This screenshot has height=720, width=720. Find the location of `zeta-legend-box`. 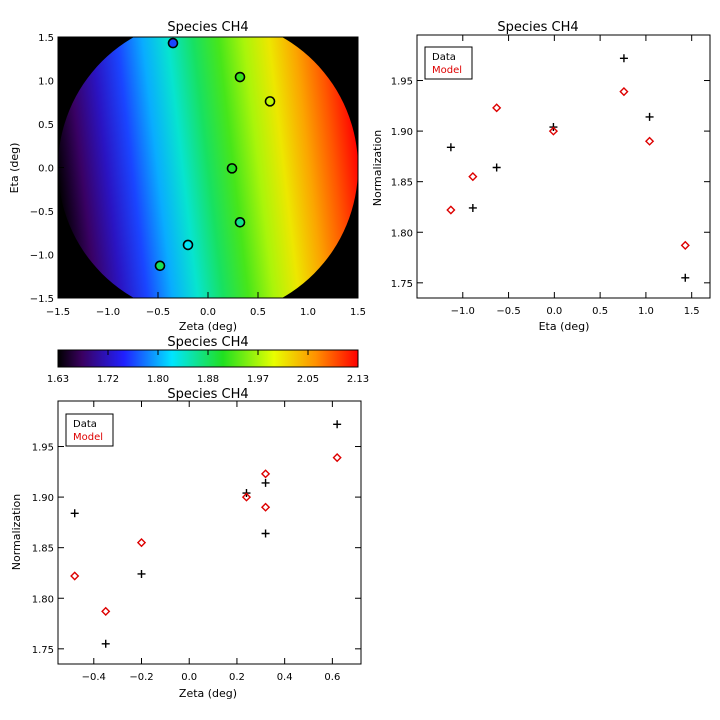

zeta-legend-box is located at coordinates (89, 430).